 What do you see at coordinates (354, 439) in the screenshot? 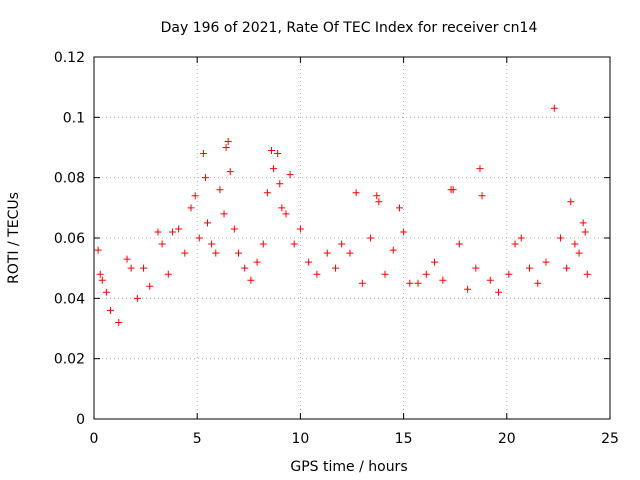
I see `x-tick-labels: 0 5 10 15 20 25` at bounding box center [354, 439].